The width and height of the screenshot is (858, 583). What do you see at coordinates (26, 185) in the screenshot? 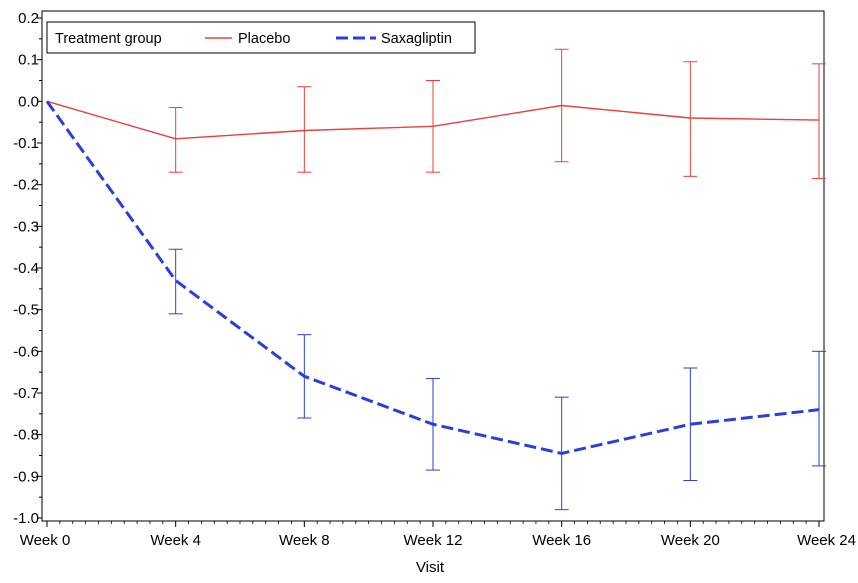
I see `y-tick-label: -0.2` at bounding box center [26, 185].